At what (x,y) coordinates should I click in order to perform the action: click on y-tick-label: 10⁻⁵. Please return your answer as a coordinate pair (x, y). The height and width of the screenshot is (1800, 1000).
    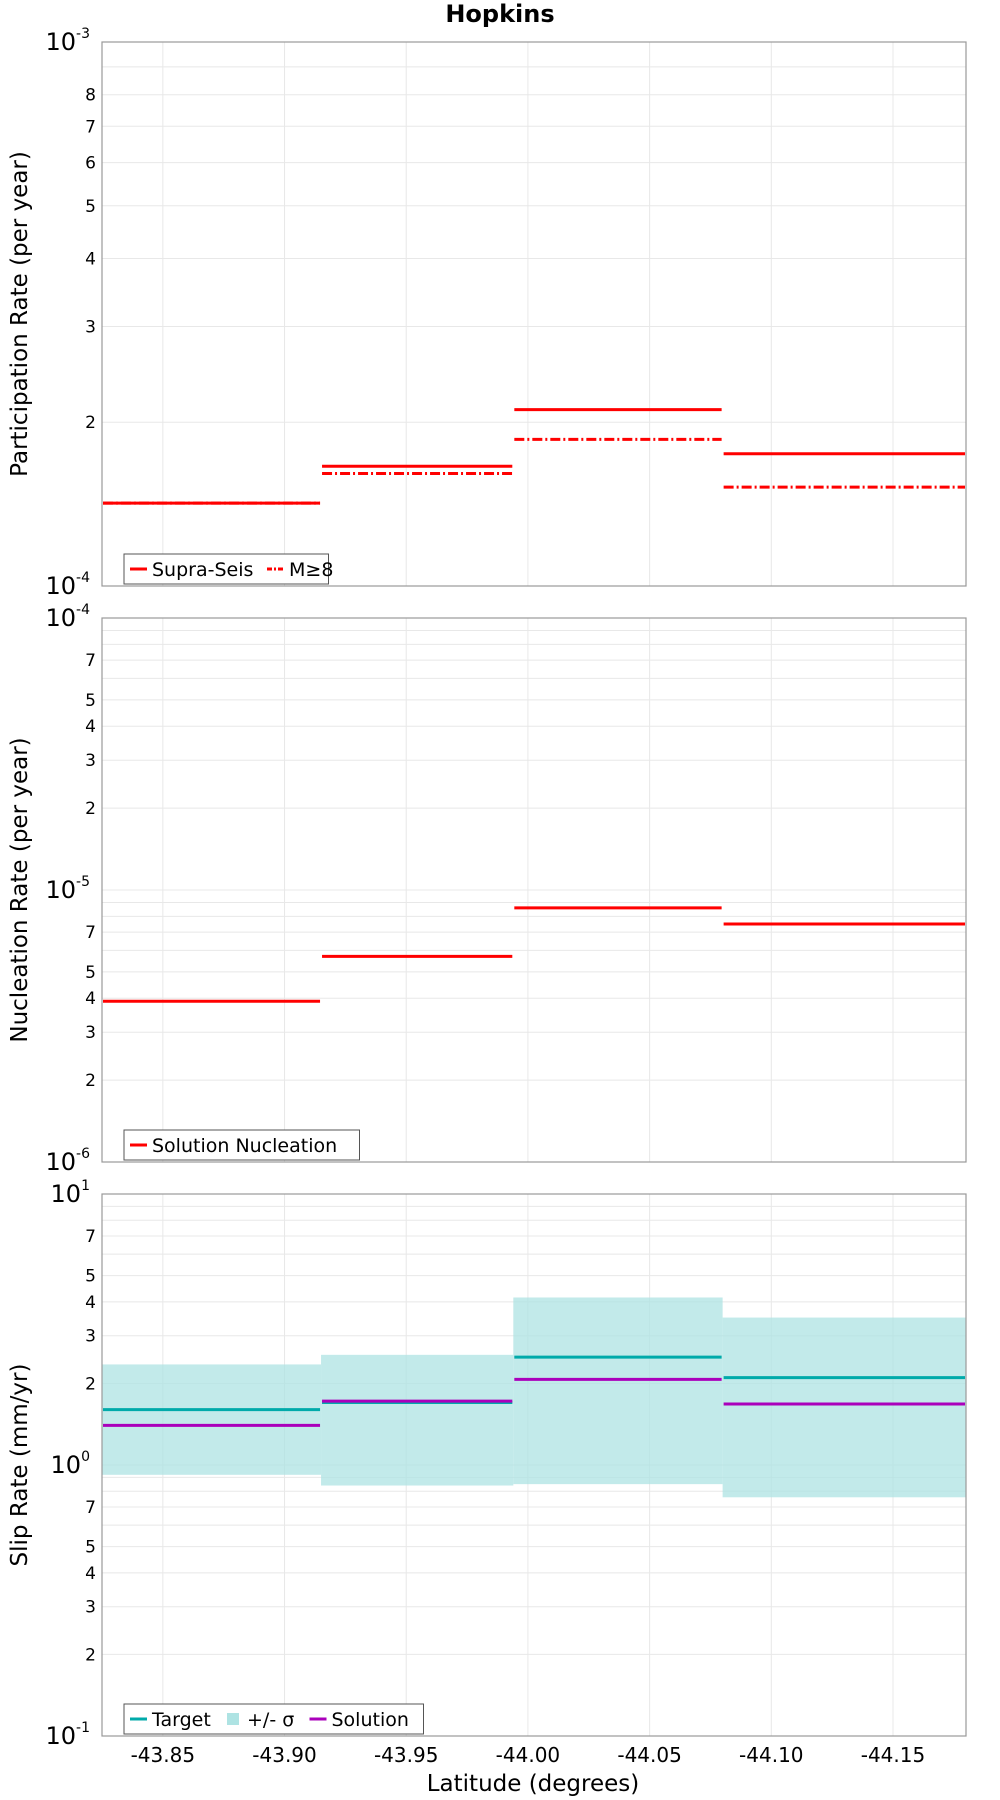
    Looking at the image, I should click on (67, 889).